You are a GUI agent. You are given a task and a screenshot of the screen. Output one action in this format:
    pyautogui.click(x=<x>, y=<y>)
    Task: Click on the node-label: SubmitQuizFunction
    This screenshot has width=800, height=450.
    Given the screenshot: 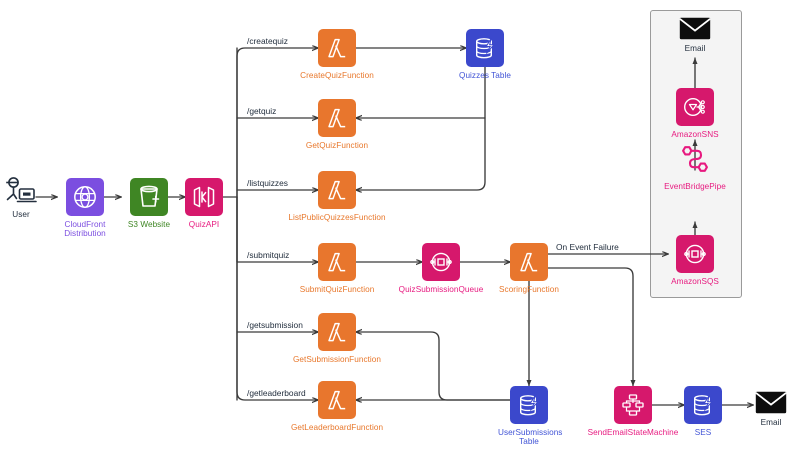 What is the action you would take?
    pyautogui.click(x=337, y=289)
    